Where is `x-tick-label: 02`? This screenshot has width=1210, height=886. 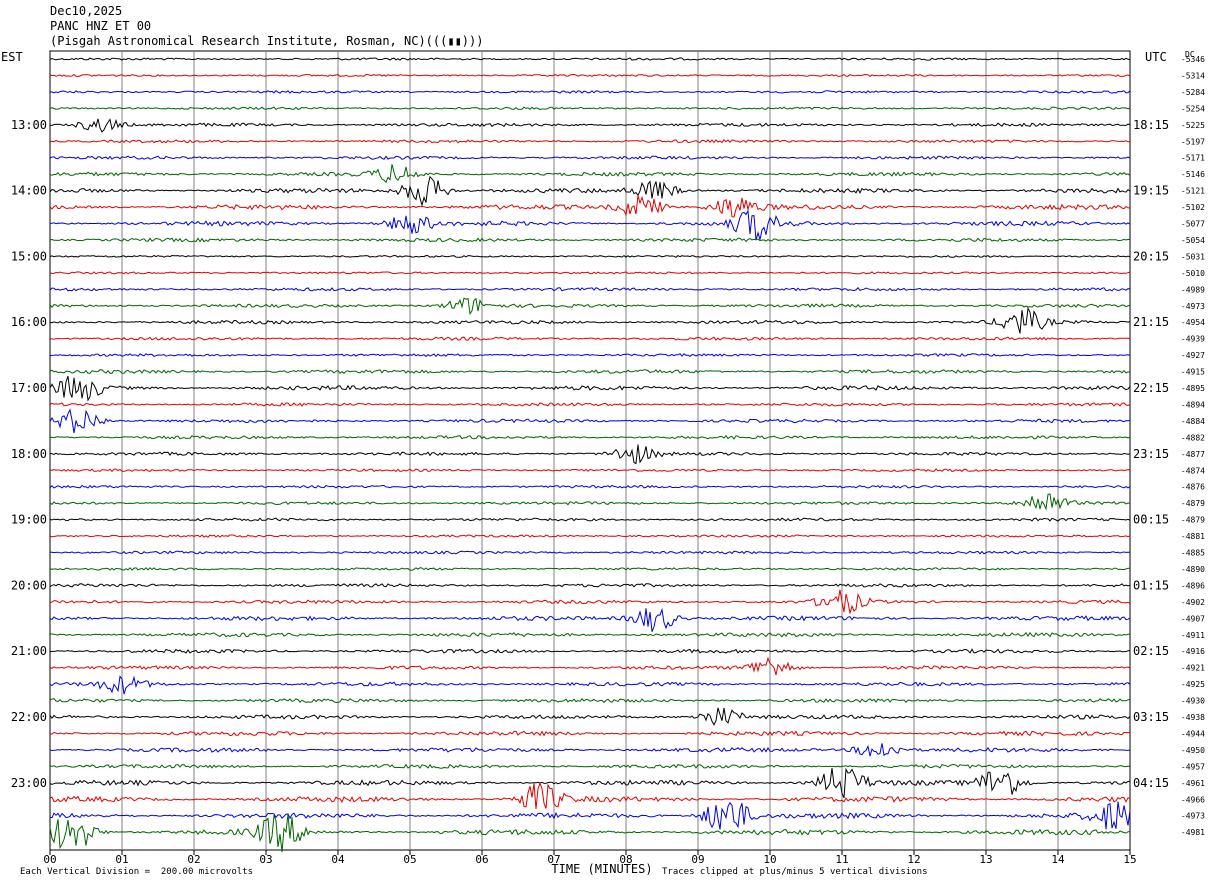
x-tick-label: 02 is located at coordinates (193, 859).